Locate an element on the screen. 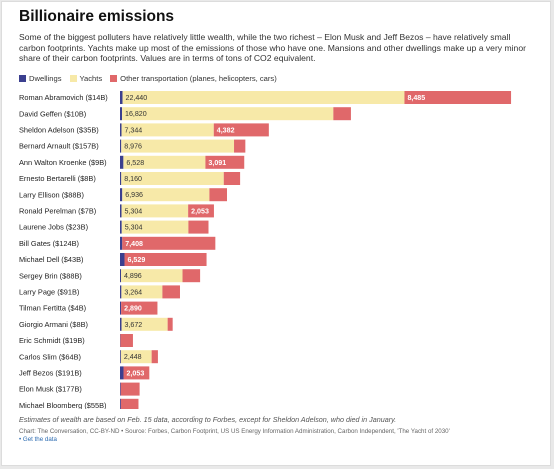  legend-swatch-yachts is located at coordinates (73, 78).